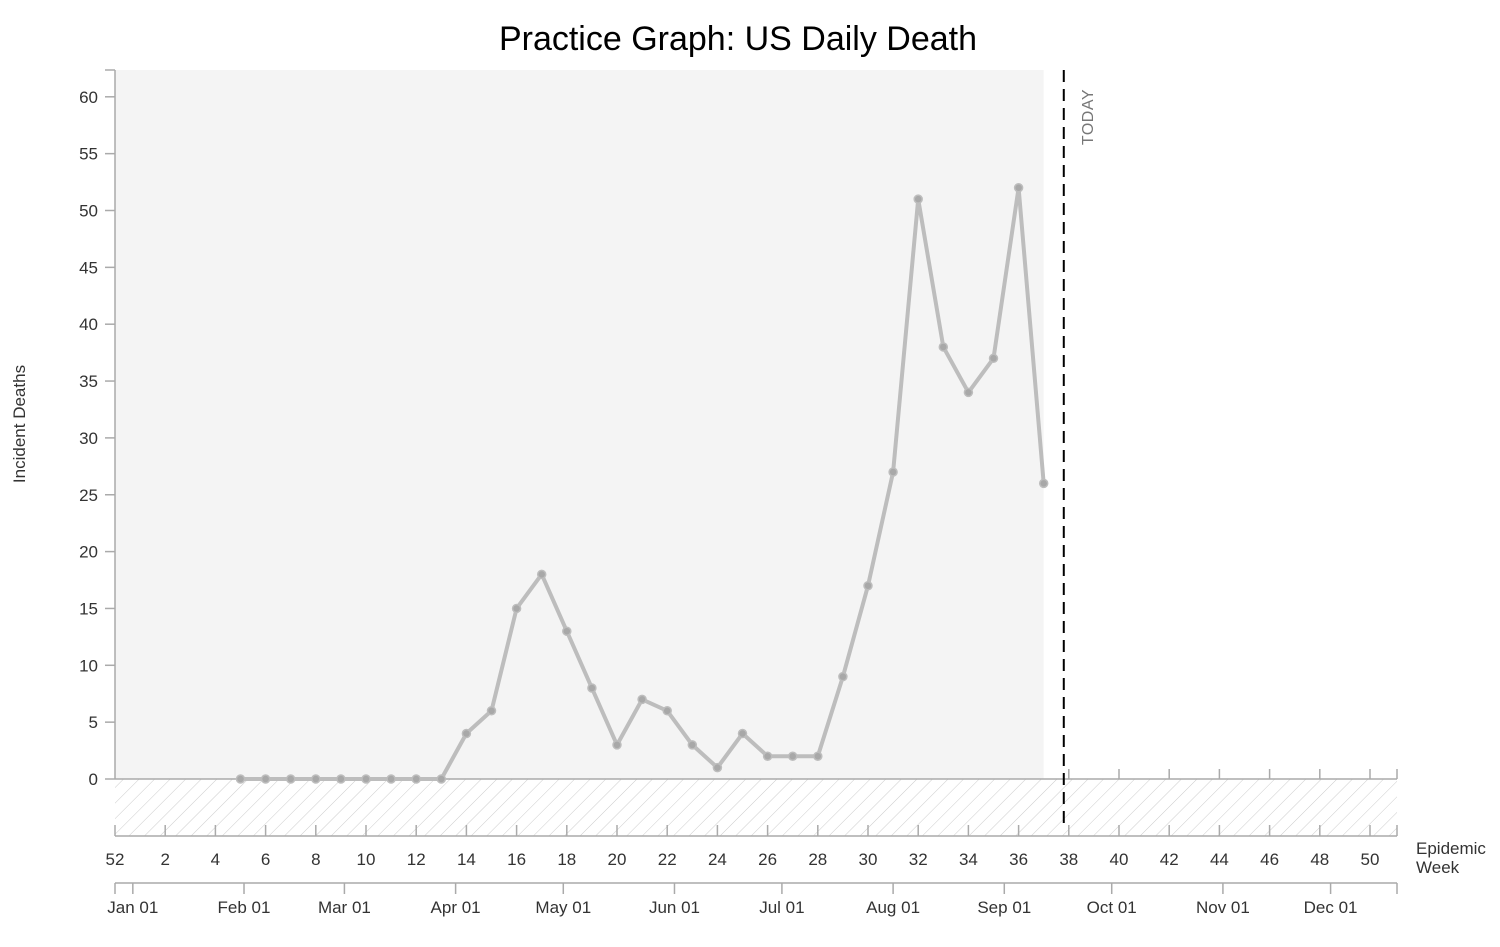 The height and width of the screenshot is (947, 1500). What do you see at coordinates (516, 859) in the screenshot?
I see `epiweek-tick-label: 16` at bounding box center [516, 859].